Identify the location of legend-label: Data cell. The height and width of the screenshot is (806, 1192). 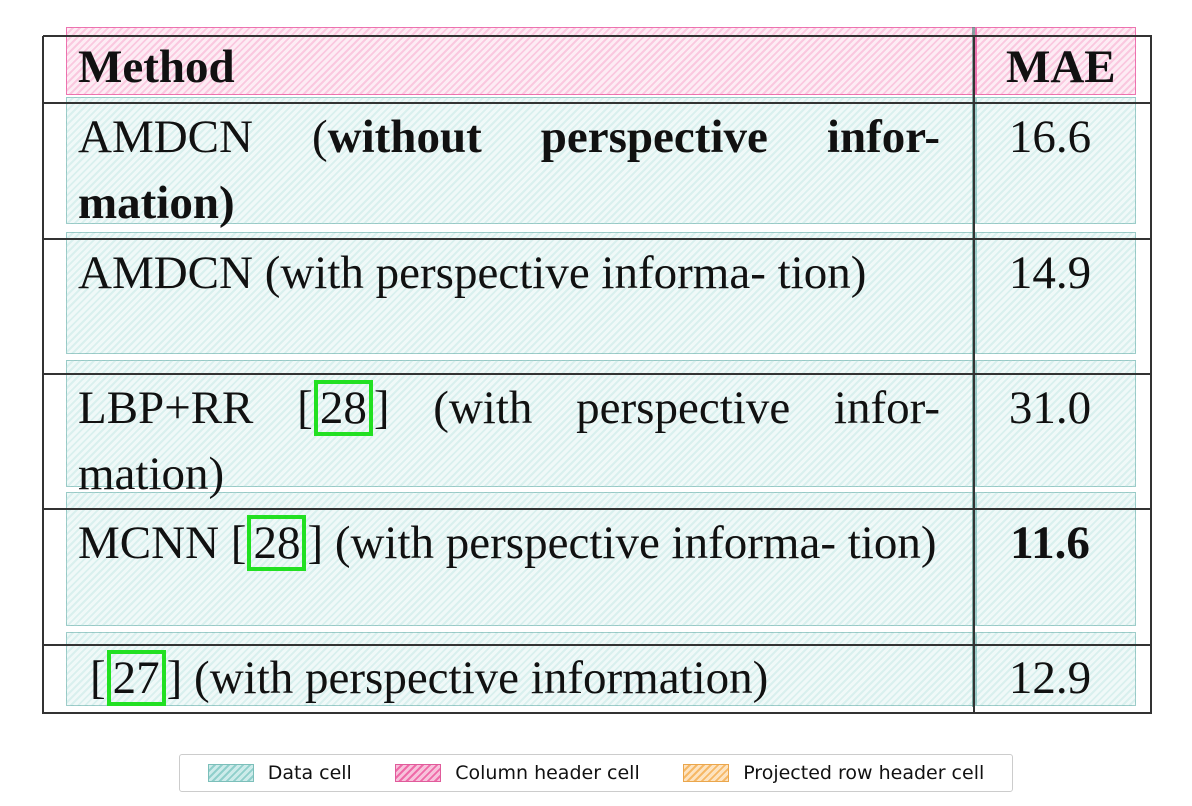
(309, 773).